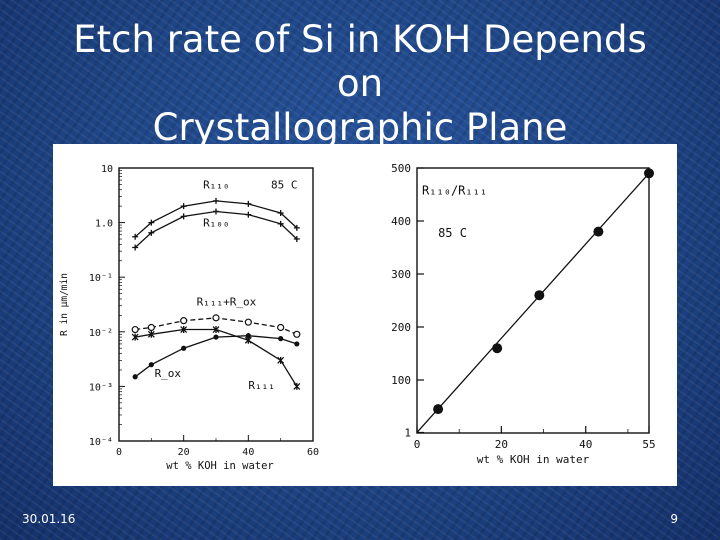  I want to click on right-y-tick-label: 300, so click(401, 274).